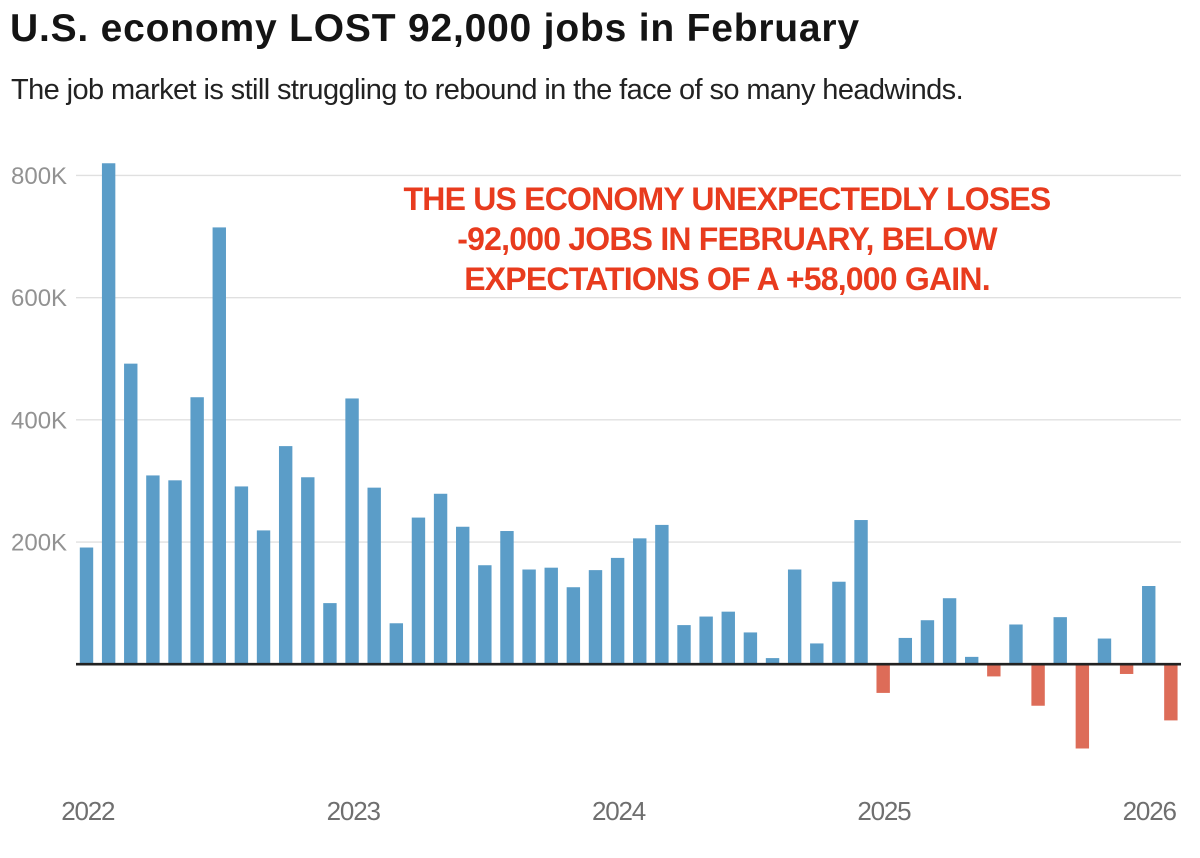  What do you see at coordinates (884, 811) in the screenshot?
I see `svg-text: 2025` at bounding box center [884, 811].